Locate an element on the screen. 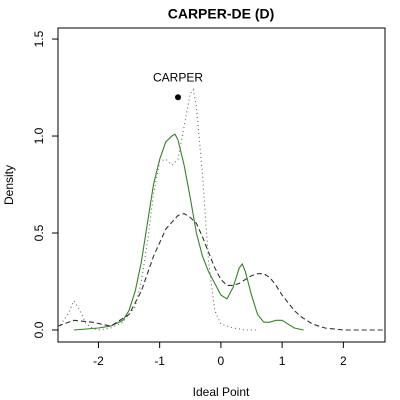  x-tick-label: 1 is located at coordinates (282, 361).